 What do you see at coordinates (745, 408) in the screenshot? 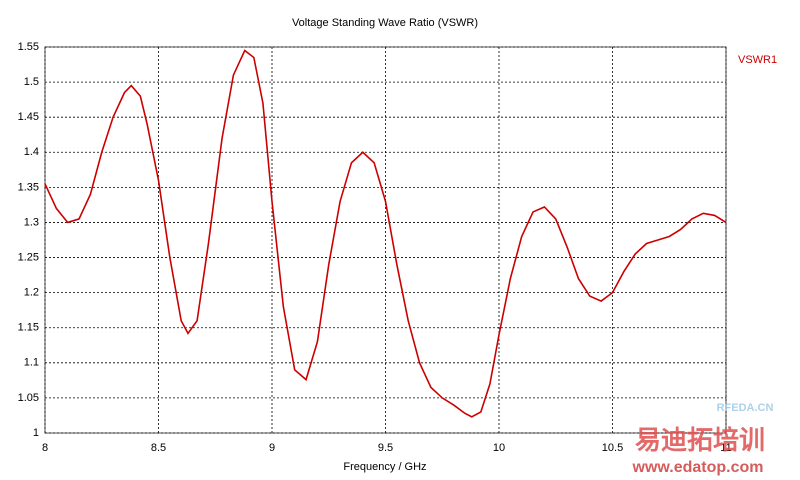
I see `watermark: RFEDA.CN` at bounding box center [745, 408].